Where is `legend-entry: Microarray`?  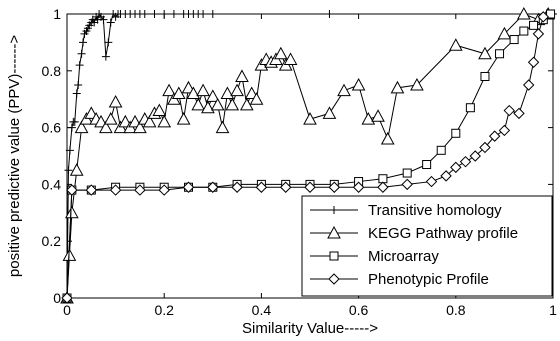 legend-entry: Microarray is located at coordinates (374, 256).